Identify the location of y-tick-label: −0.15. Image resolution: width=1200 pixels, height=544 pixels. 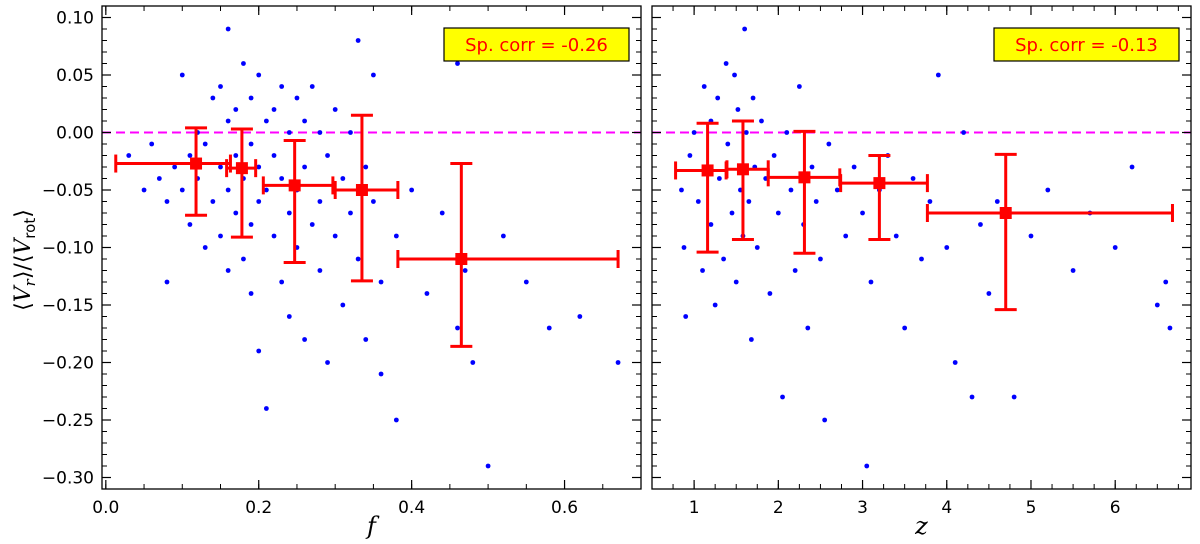
(68, 306).